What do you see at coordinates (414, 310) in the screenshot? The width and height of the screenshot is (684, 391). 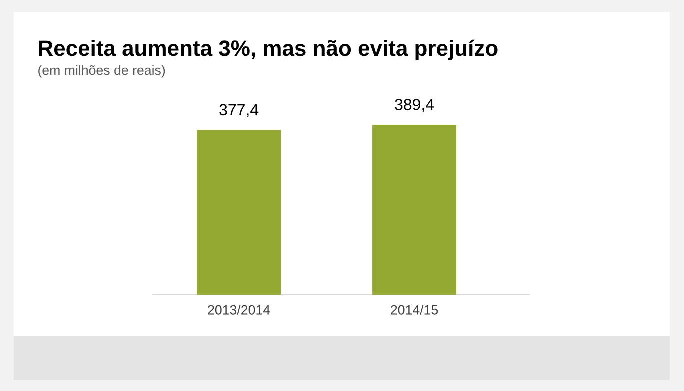 I see `x-tick-label: 2014/15` at bounding box center [414, 310].